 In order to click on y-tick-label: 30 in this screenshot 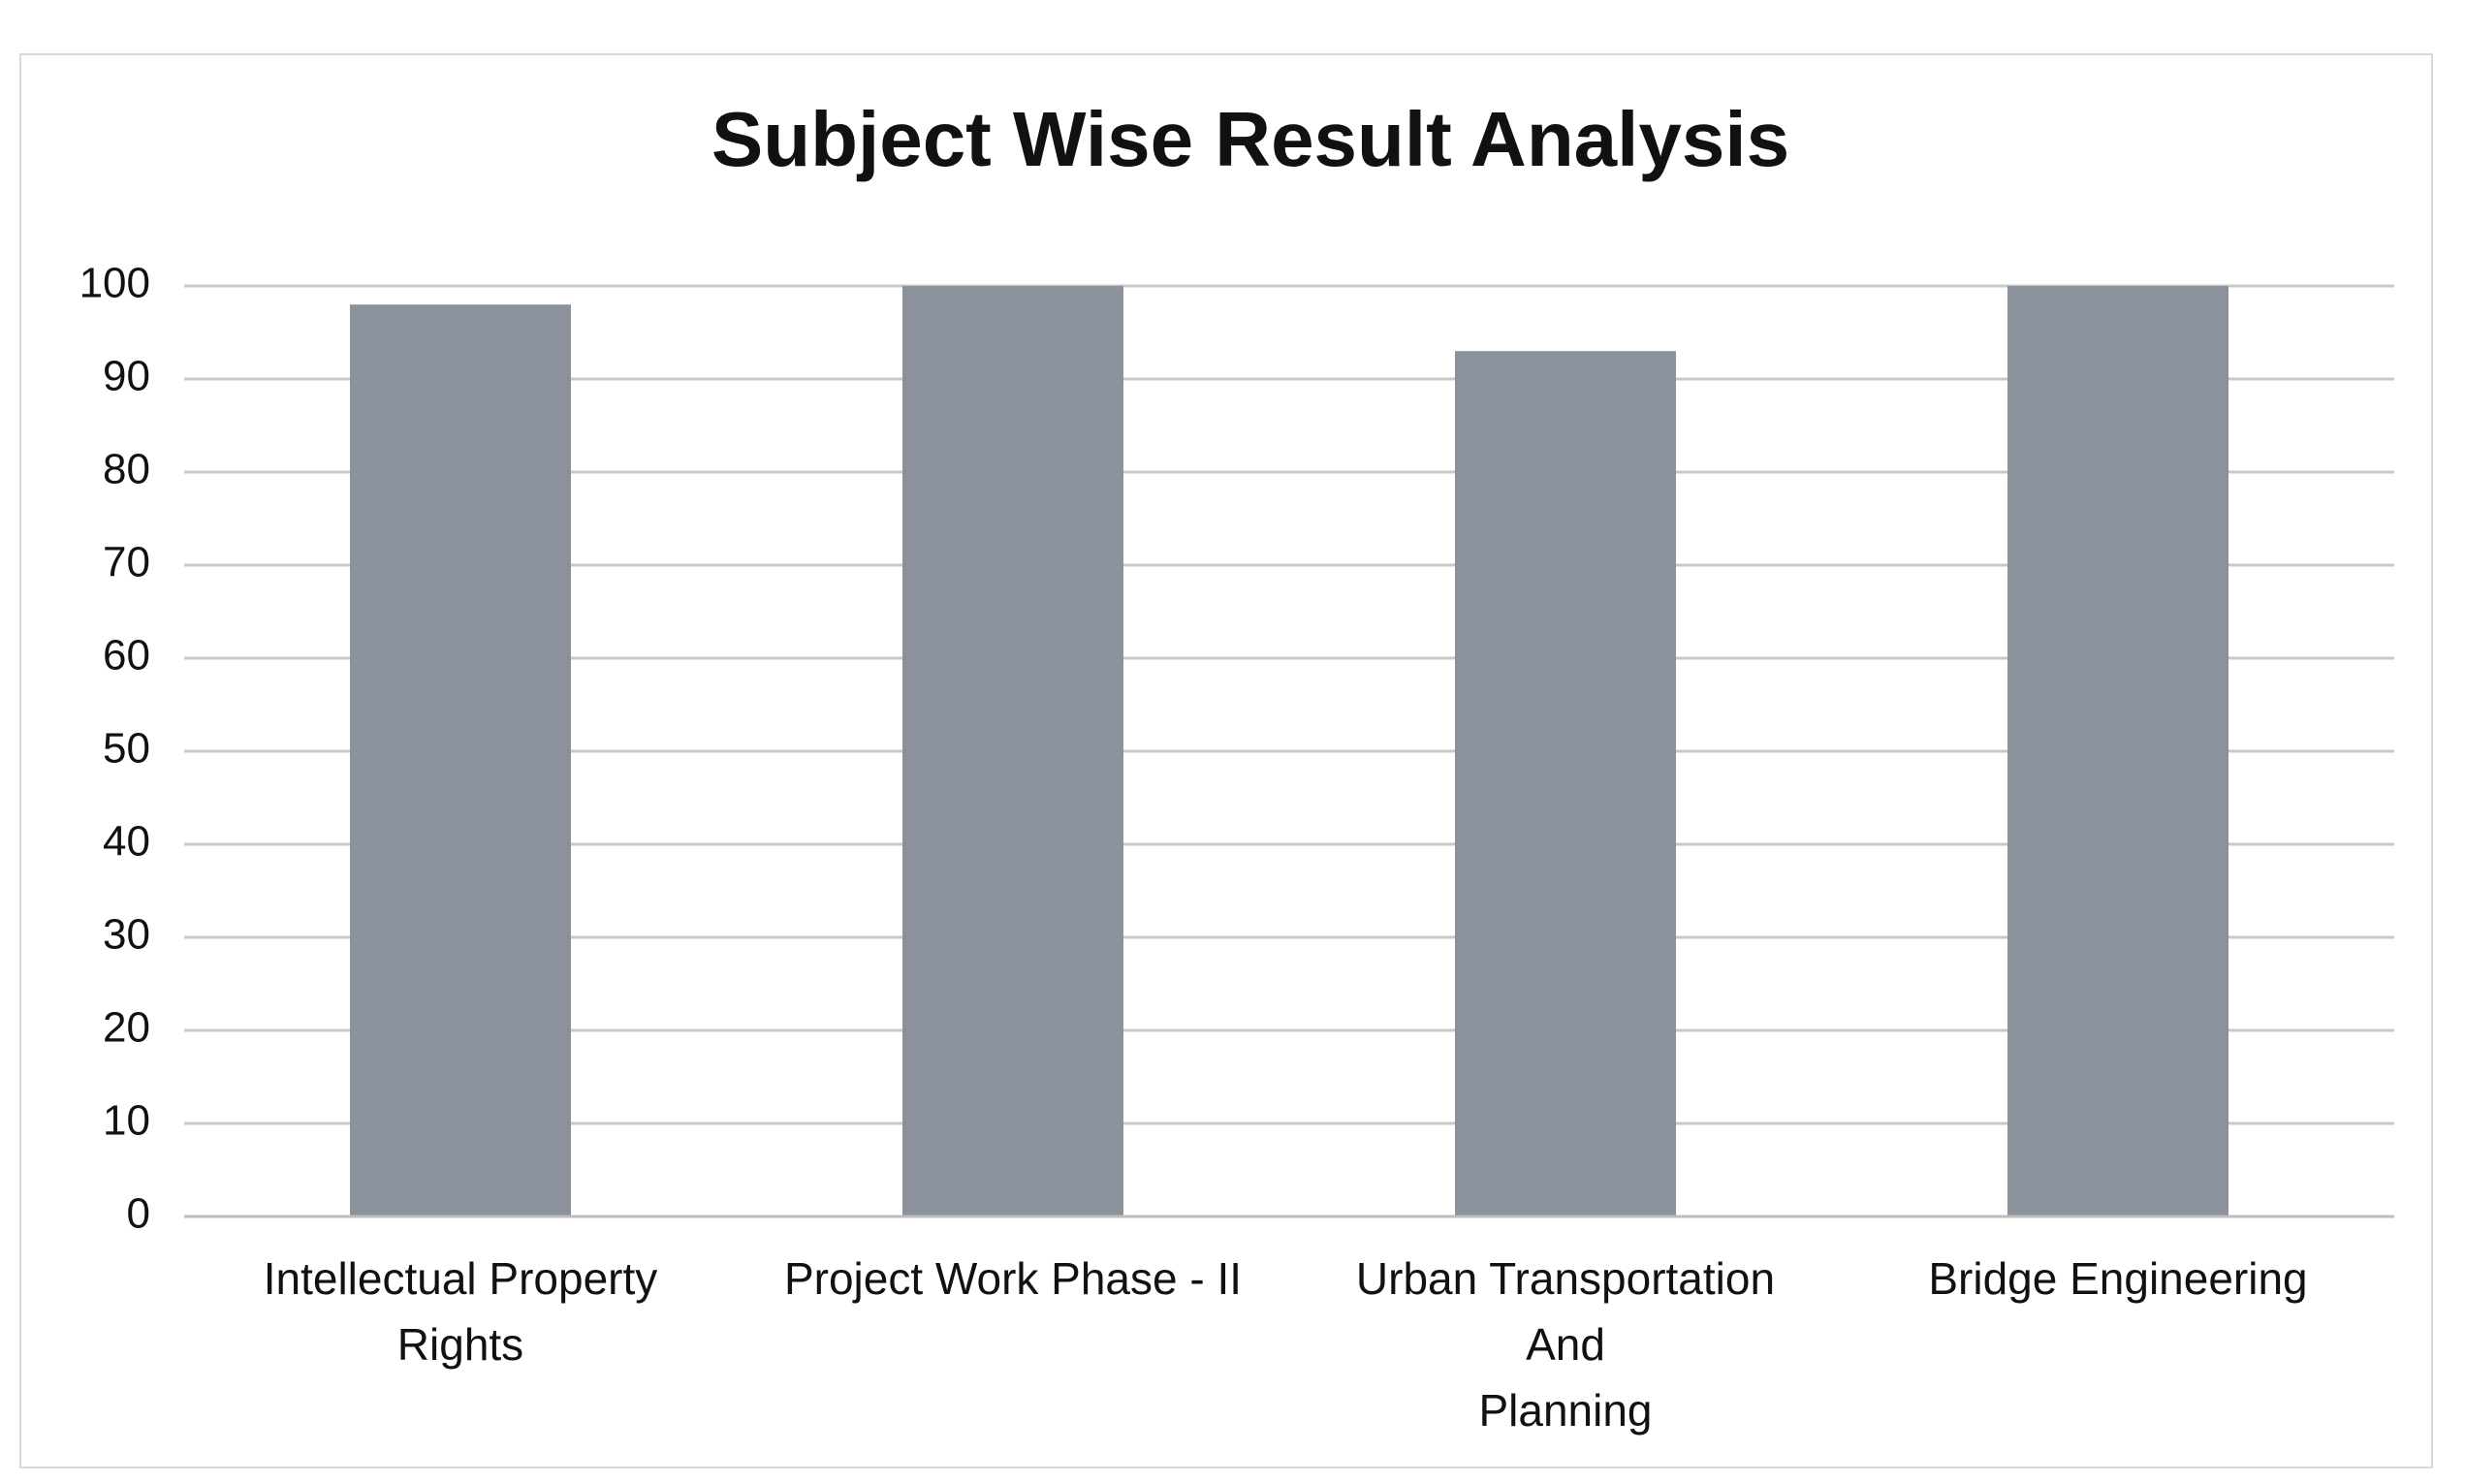, I will do `click(126, 935)`.